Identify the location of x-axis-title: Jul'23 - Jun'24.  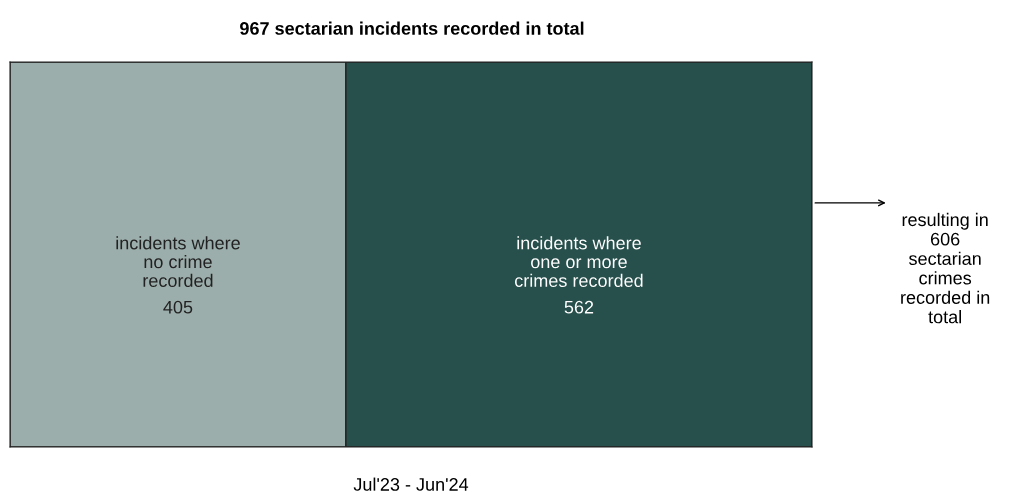
(411, 484).